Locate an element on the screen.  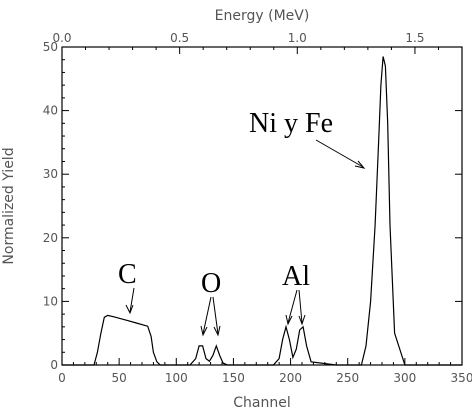
x-tick-label: 250 is located at coordinates (347, 378).